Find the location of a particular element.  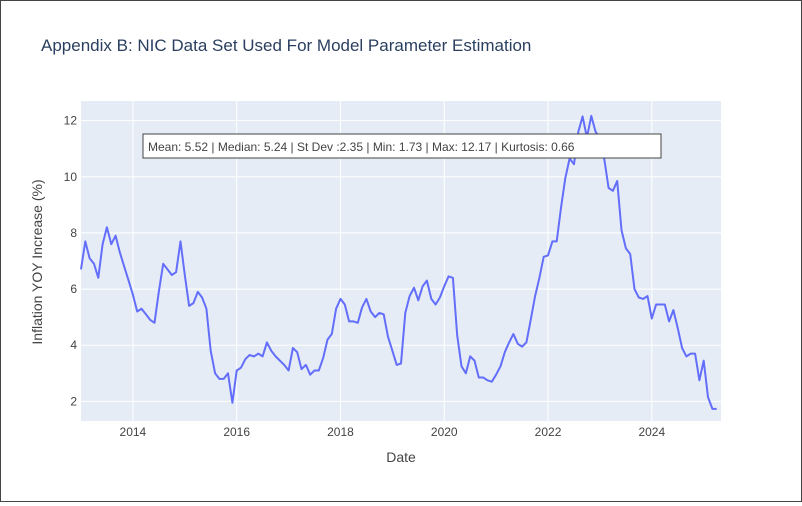

y-tick-label: 6 is located at coordinates (73, 289).